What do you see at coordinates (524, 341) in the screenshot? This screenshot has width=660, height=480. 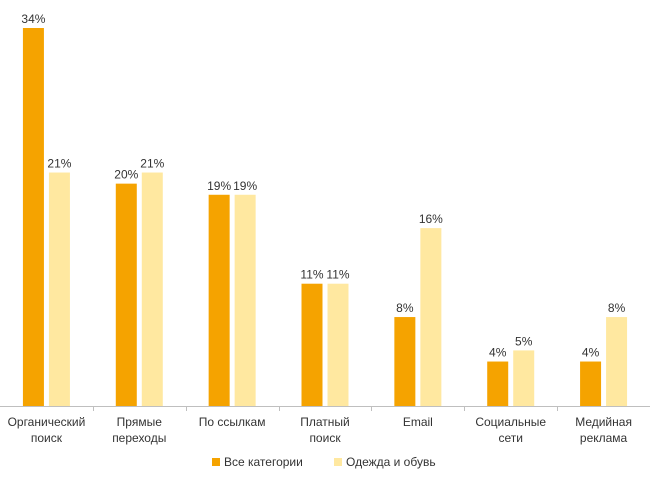 I see `data-label: 5%` at bounding box center [524, 341].